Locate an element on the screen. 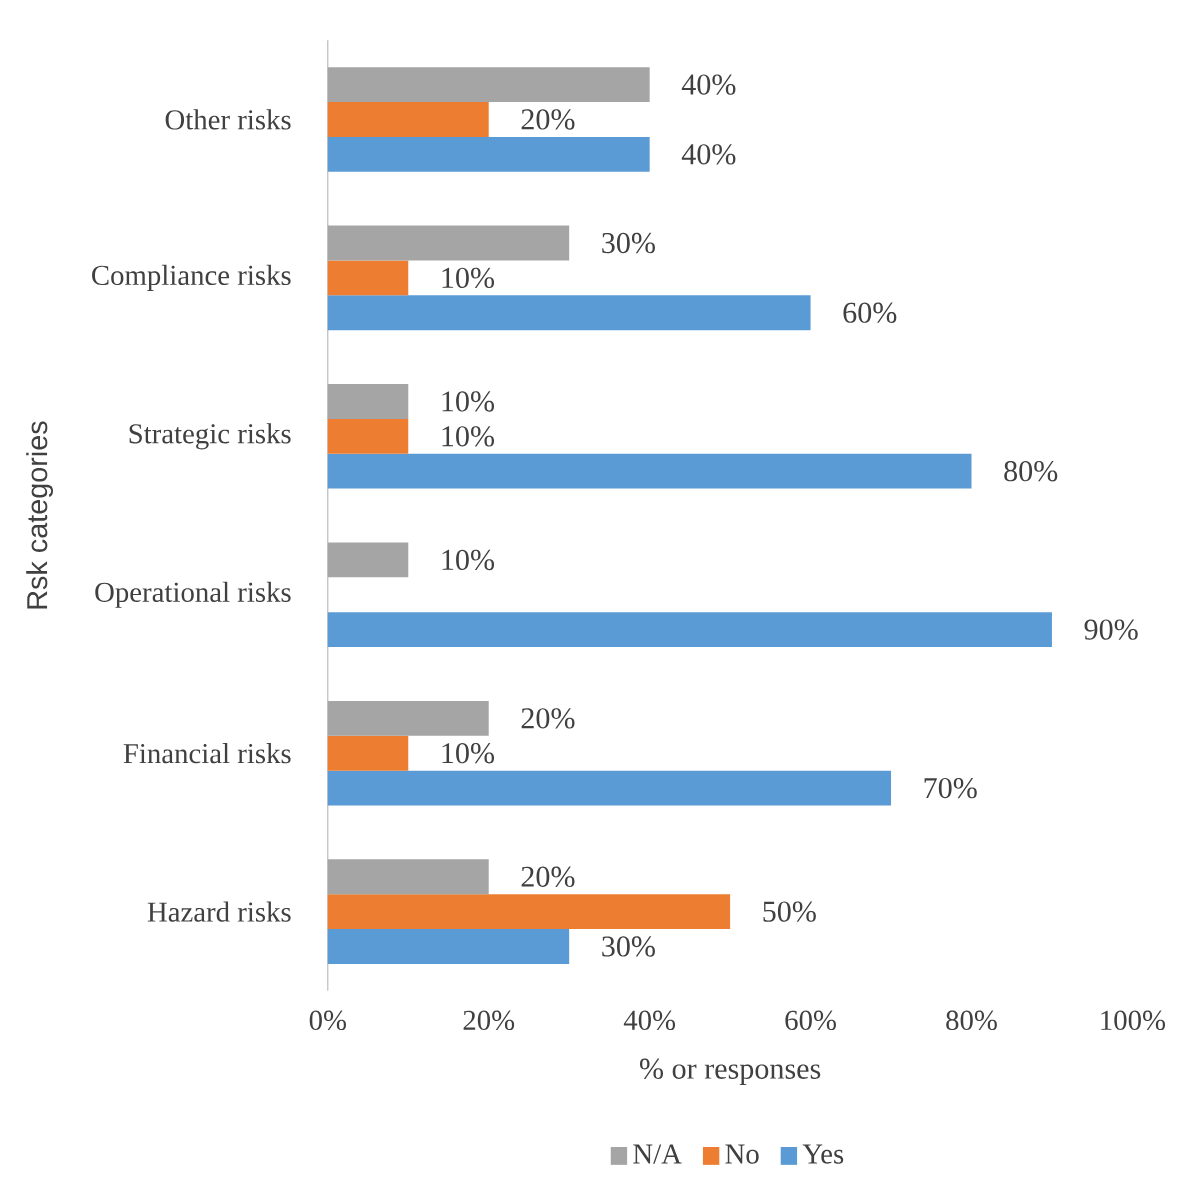 This screenshot has width=1192, height=1178. x-tick-label: 20% is located at coordinates (489, 1020).